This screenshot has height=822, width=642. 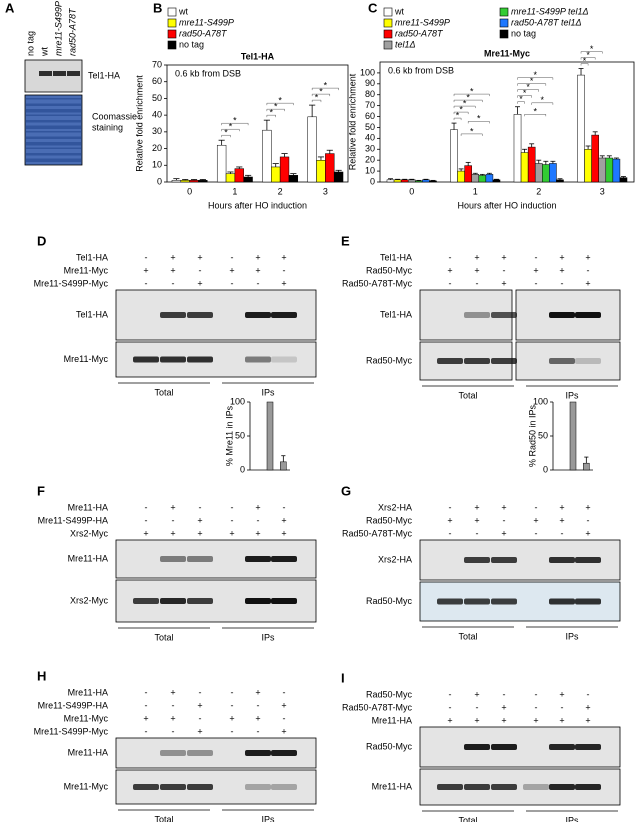 I want to click on y-tick-label: 70, so click(x=157, y=64).